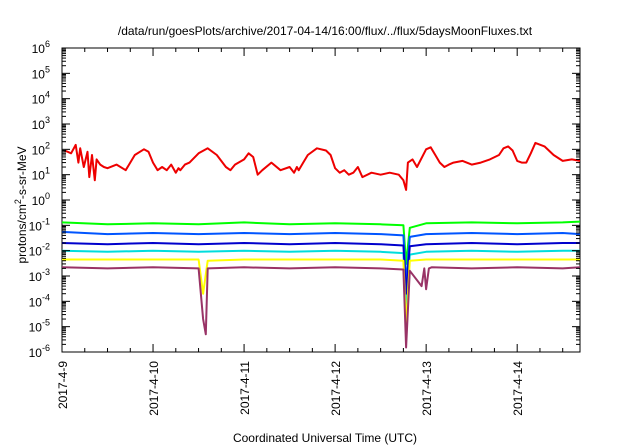 The width and height of the screenshot is (640, 448). I want to click on x-tick-label: 2017-4-12, so click(336, 388).